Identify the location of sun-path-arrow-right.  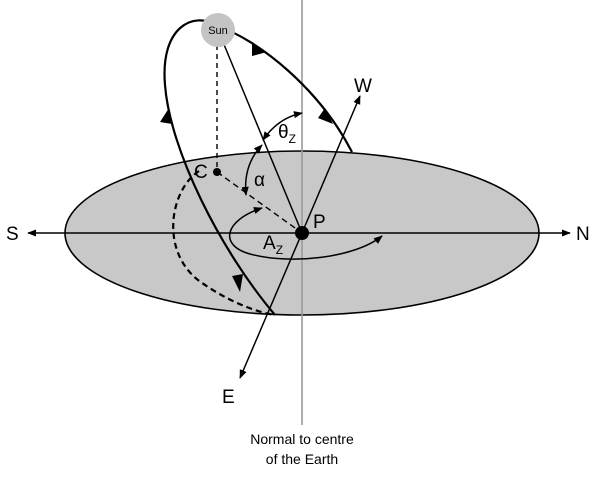
(325, 116).